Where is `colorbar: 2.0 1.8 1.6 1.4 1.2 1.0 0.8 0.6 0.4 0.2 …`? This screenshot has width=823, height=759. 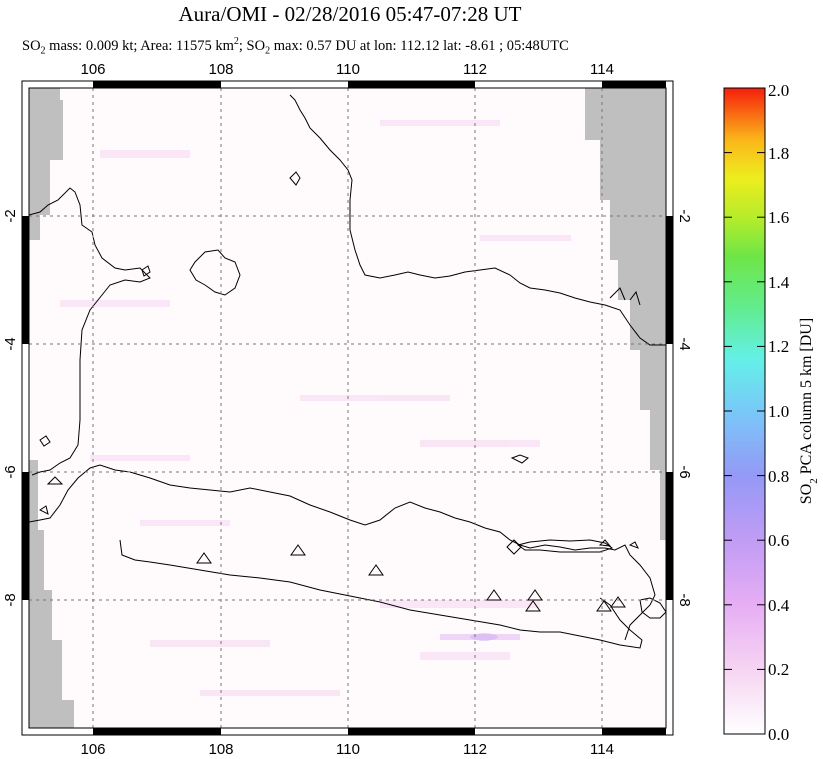 colorbar: 2.0 1.8 1.6 1.4 1.2 1.0 0.8 0.6 0.4 0.2 … is located at coordinates (771, 412).